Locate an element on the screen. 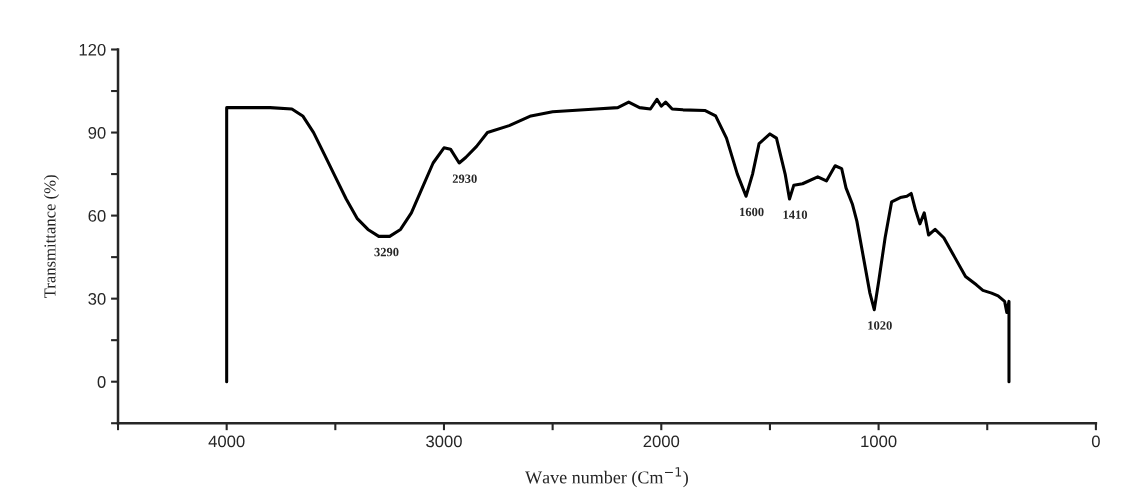 The height and width of the screenshot is (495, 1124). y-tick-label: 120 is located at coordinates (92, 49).